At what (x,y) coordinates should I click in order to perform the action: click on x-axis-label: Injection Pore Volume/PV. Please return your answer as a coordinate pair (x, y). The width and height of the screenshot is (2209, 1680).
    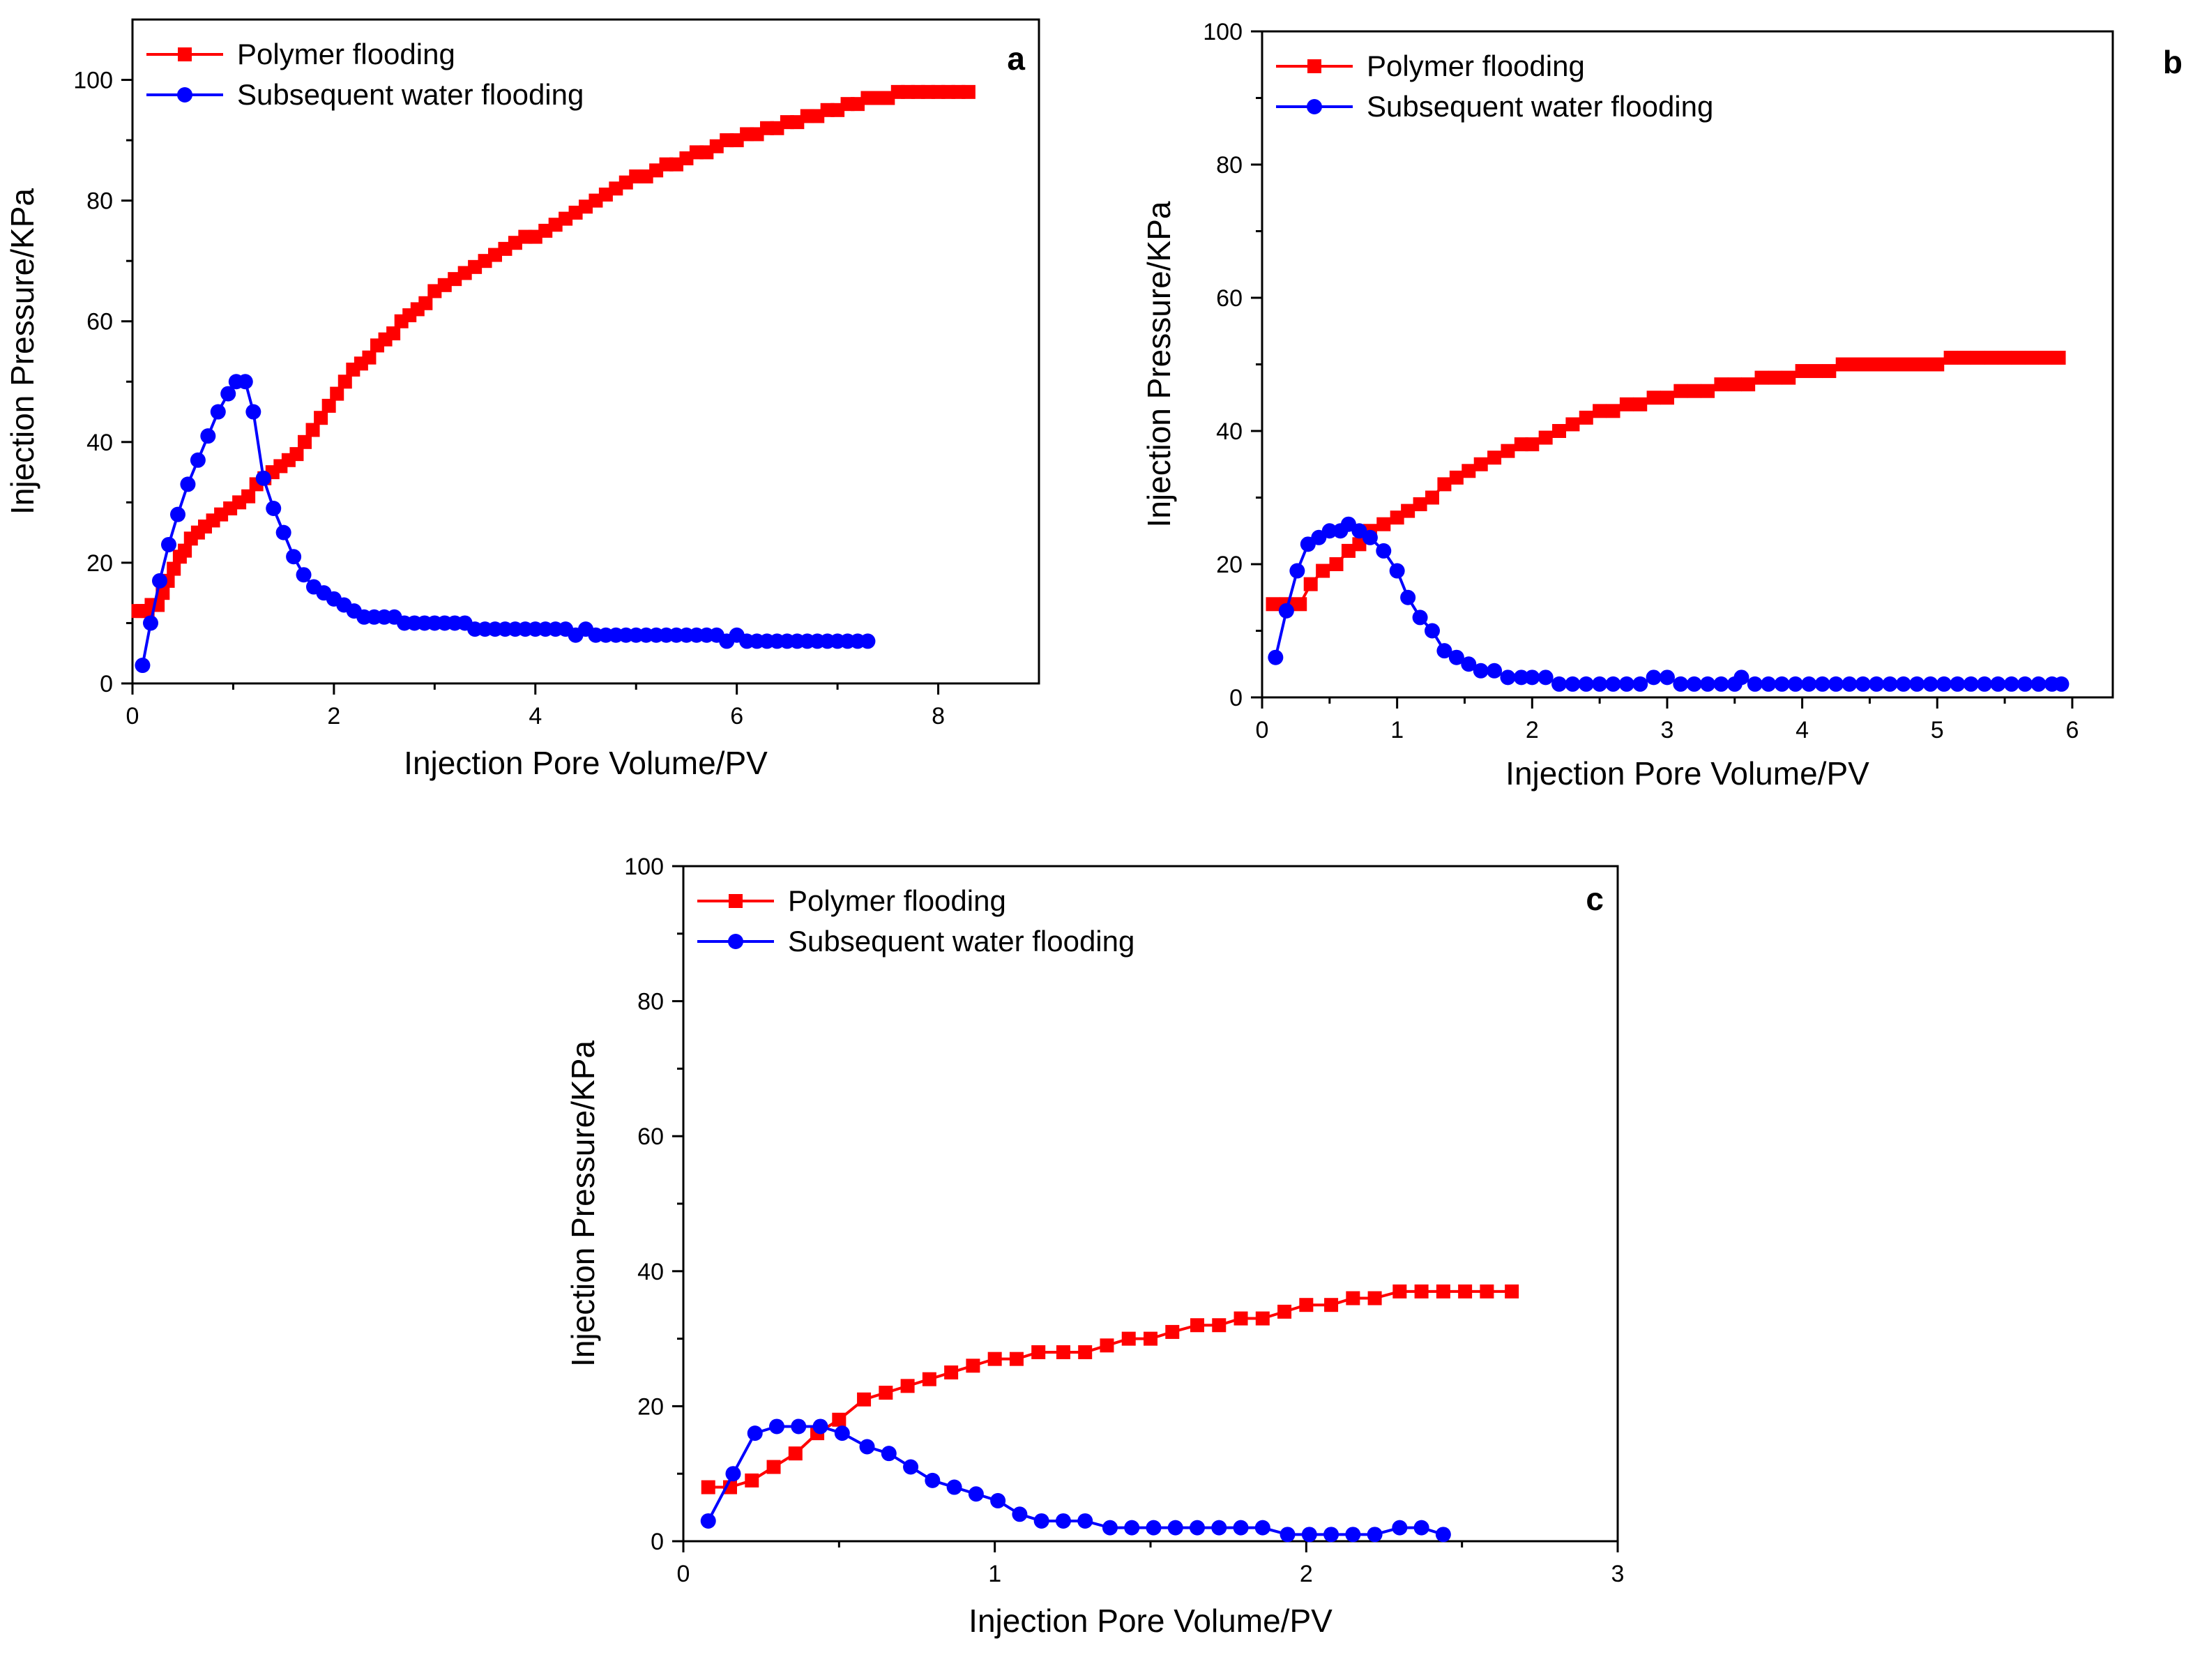
    Looking at the image, I should click on (586, 763).